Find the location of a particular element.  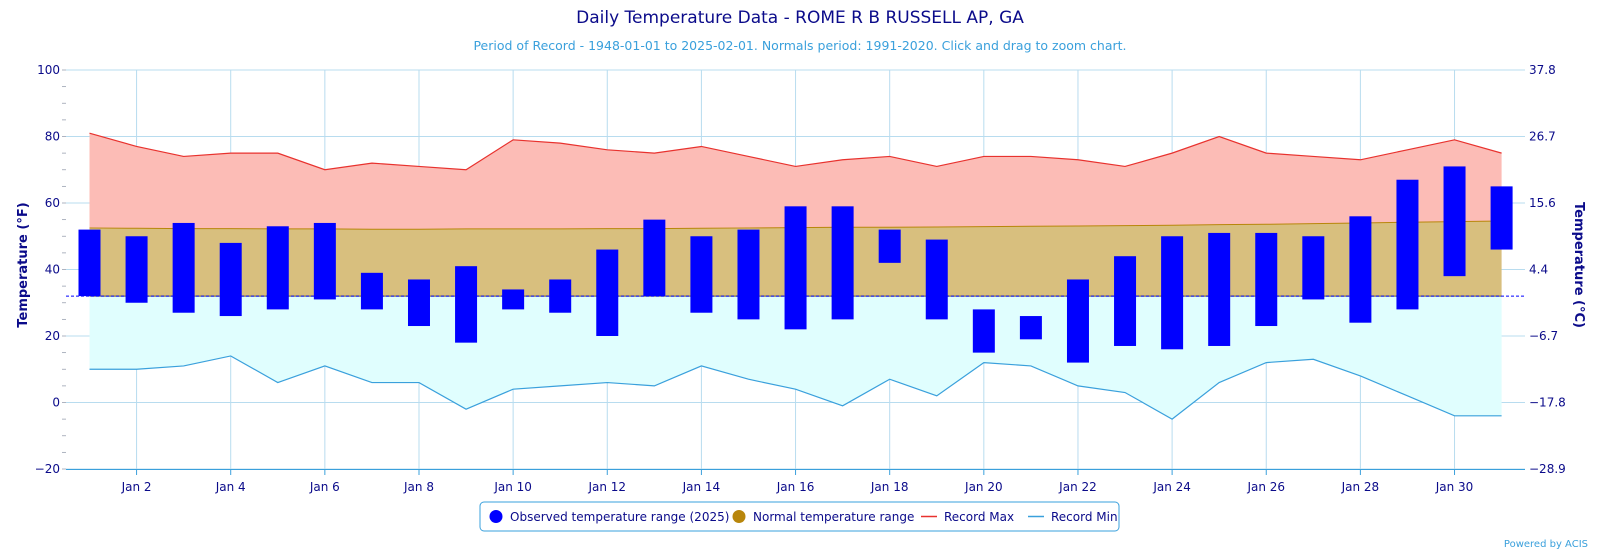

x-tick-label: Jan 10 is located at coordinates (512, 487).